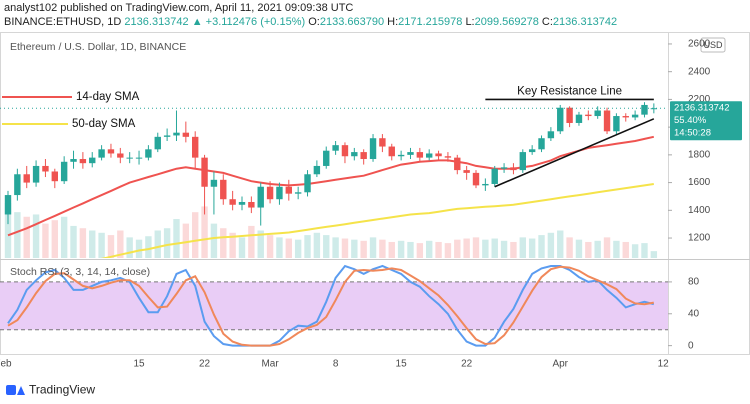 The image size is (750, 404). I want to click on ohlc-value: 2171.215978, so click(430, 22).